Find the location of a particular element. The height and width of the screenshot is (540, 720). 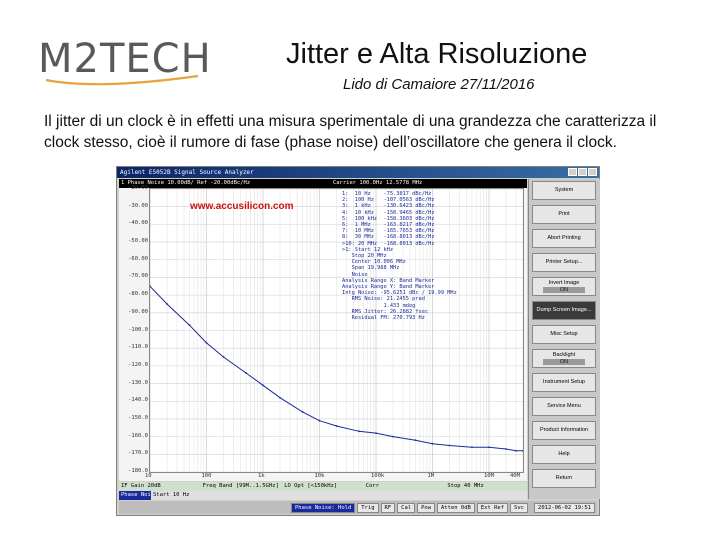

y-tick-label: -100.0 is located at coordinates (138, 329).